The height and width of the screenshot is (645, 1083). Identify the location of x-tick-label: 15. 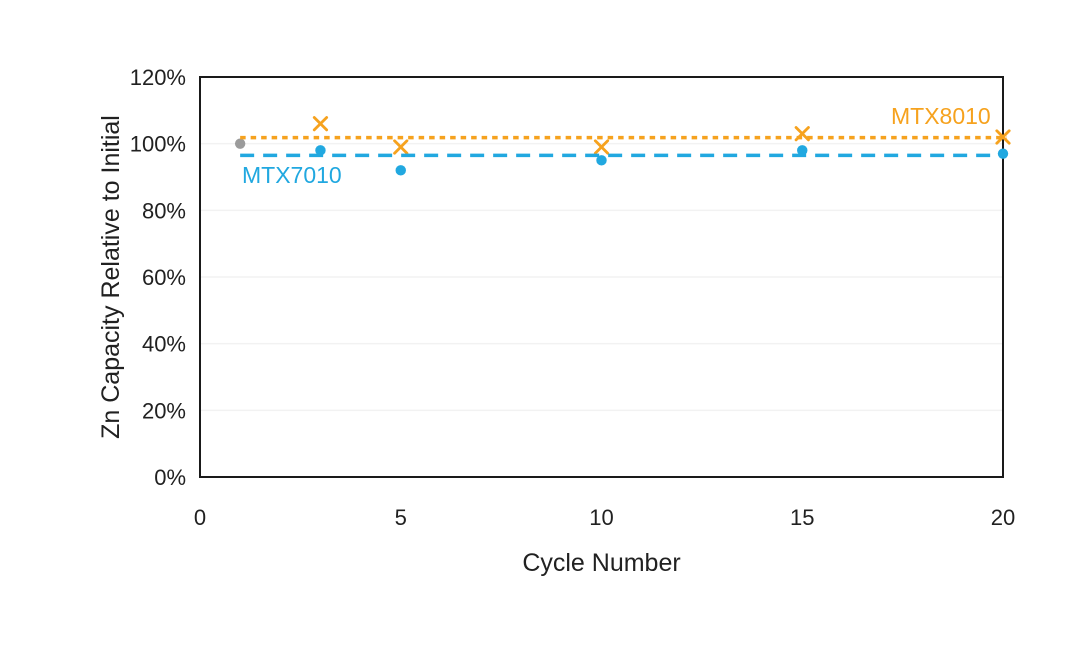
(802, 517).